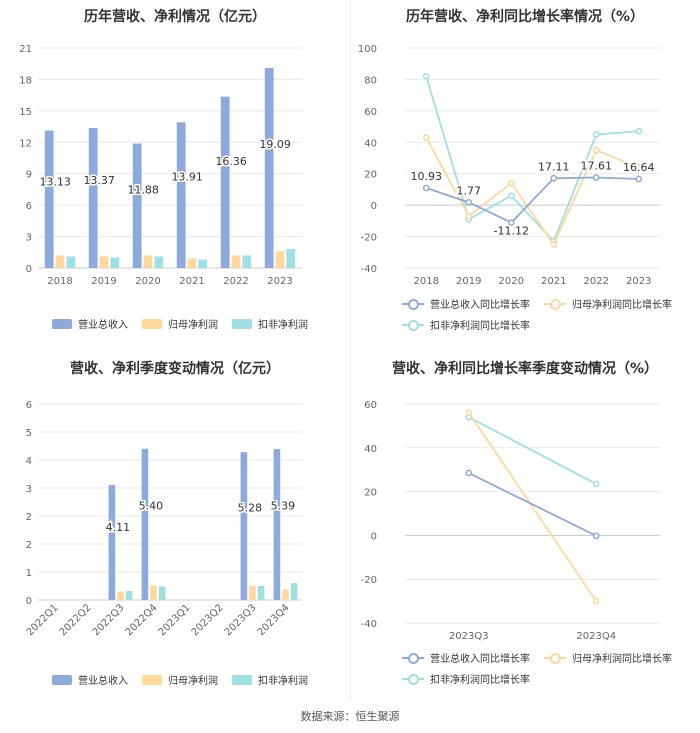  What do you see at coordinates (43, 620) in the screenshot?
I see `x-tick-label: 2022Q1` at bounding box center [43, 620].